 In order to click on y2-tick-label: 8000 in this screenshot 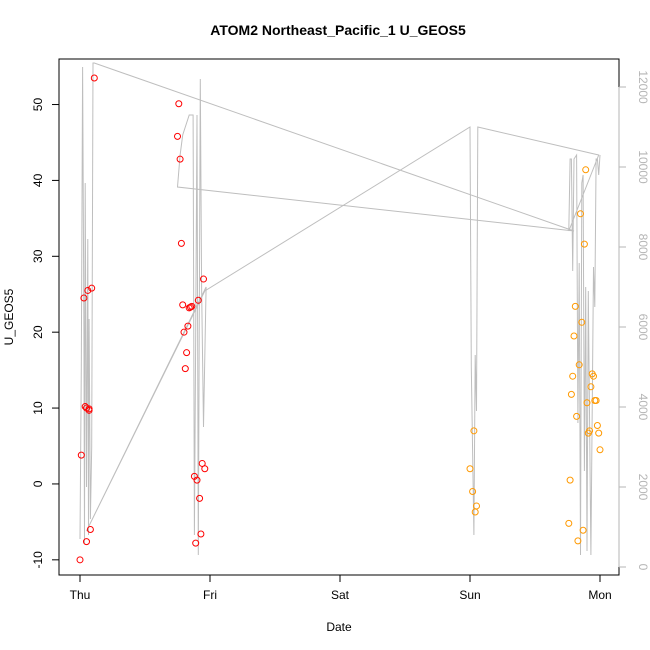, I will do `click(643, 247)`.